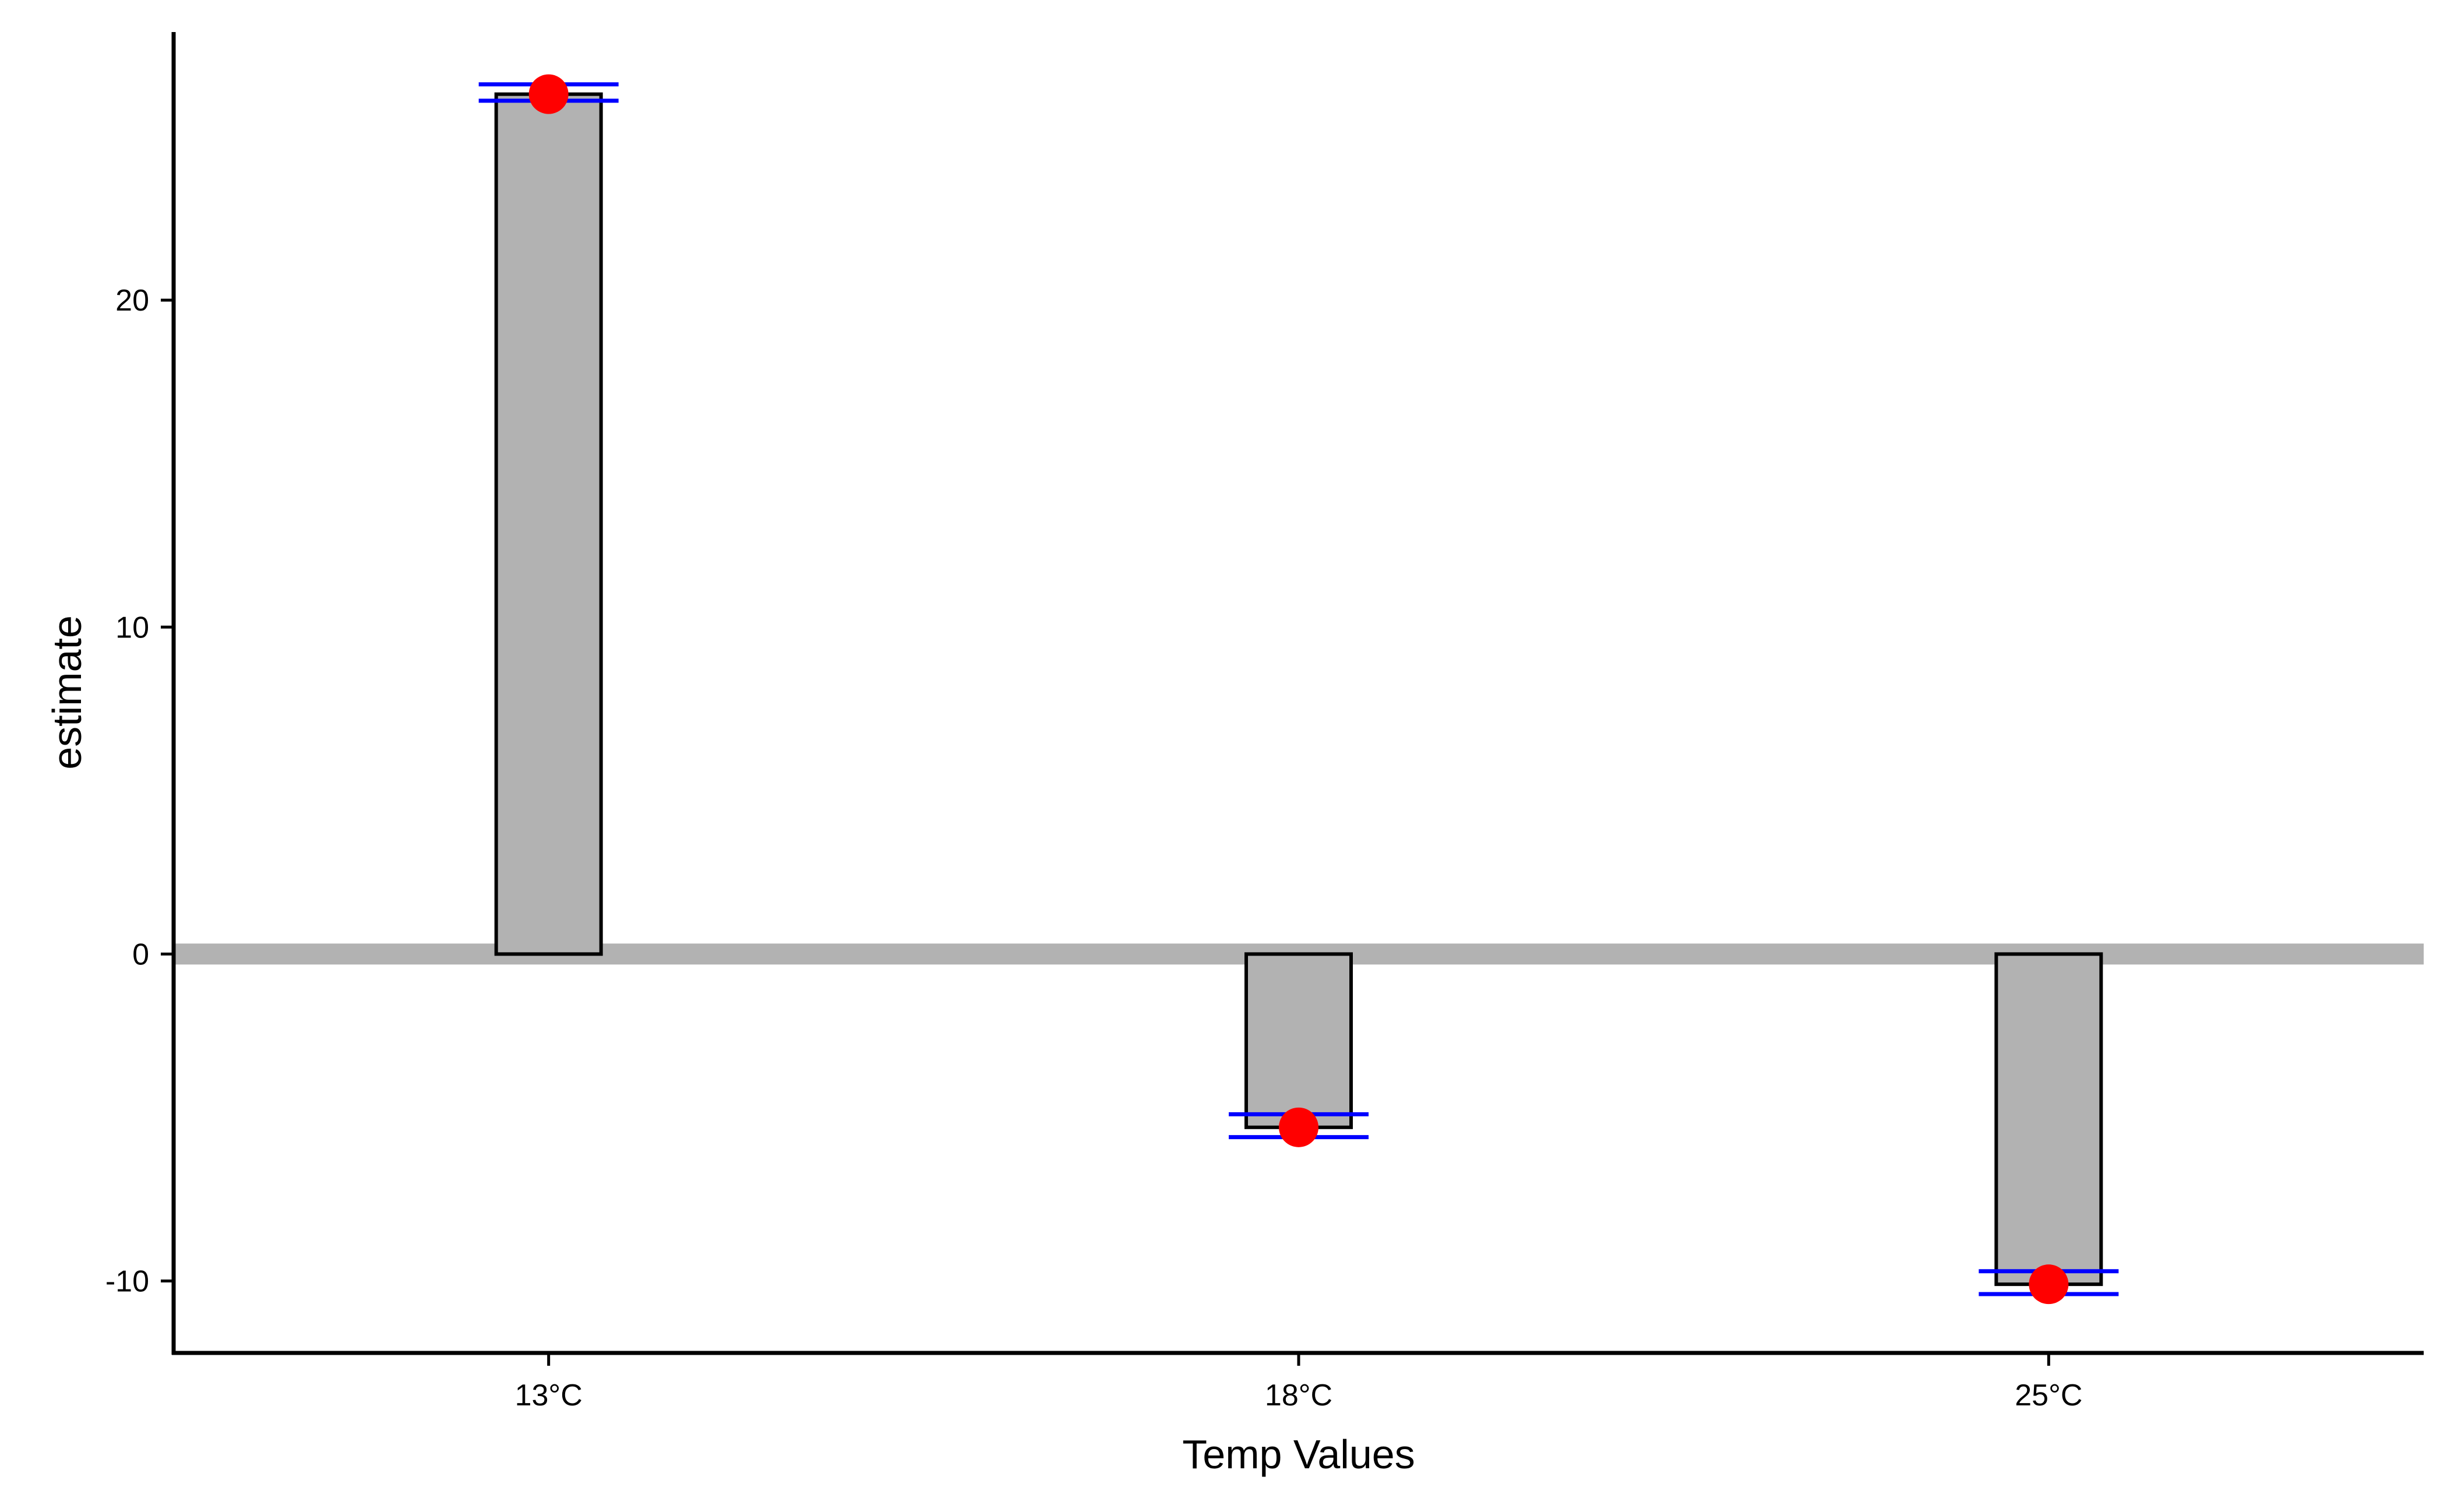  I want to click on x-tick-label-1: 18°C, so click(1298, 1395).